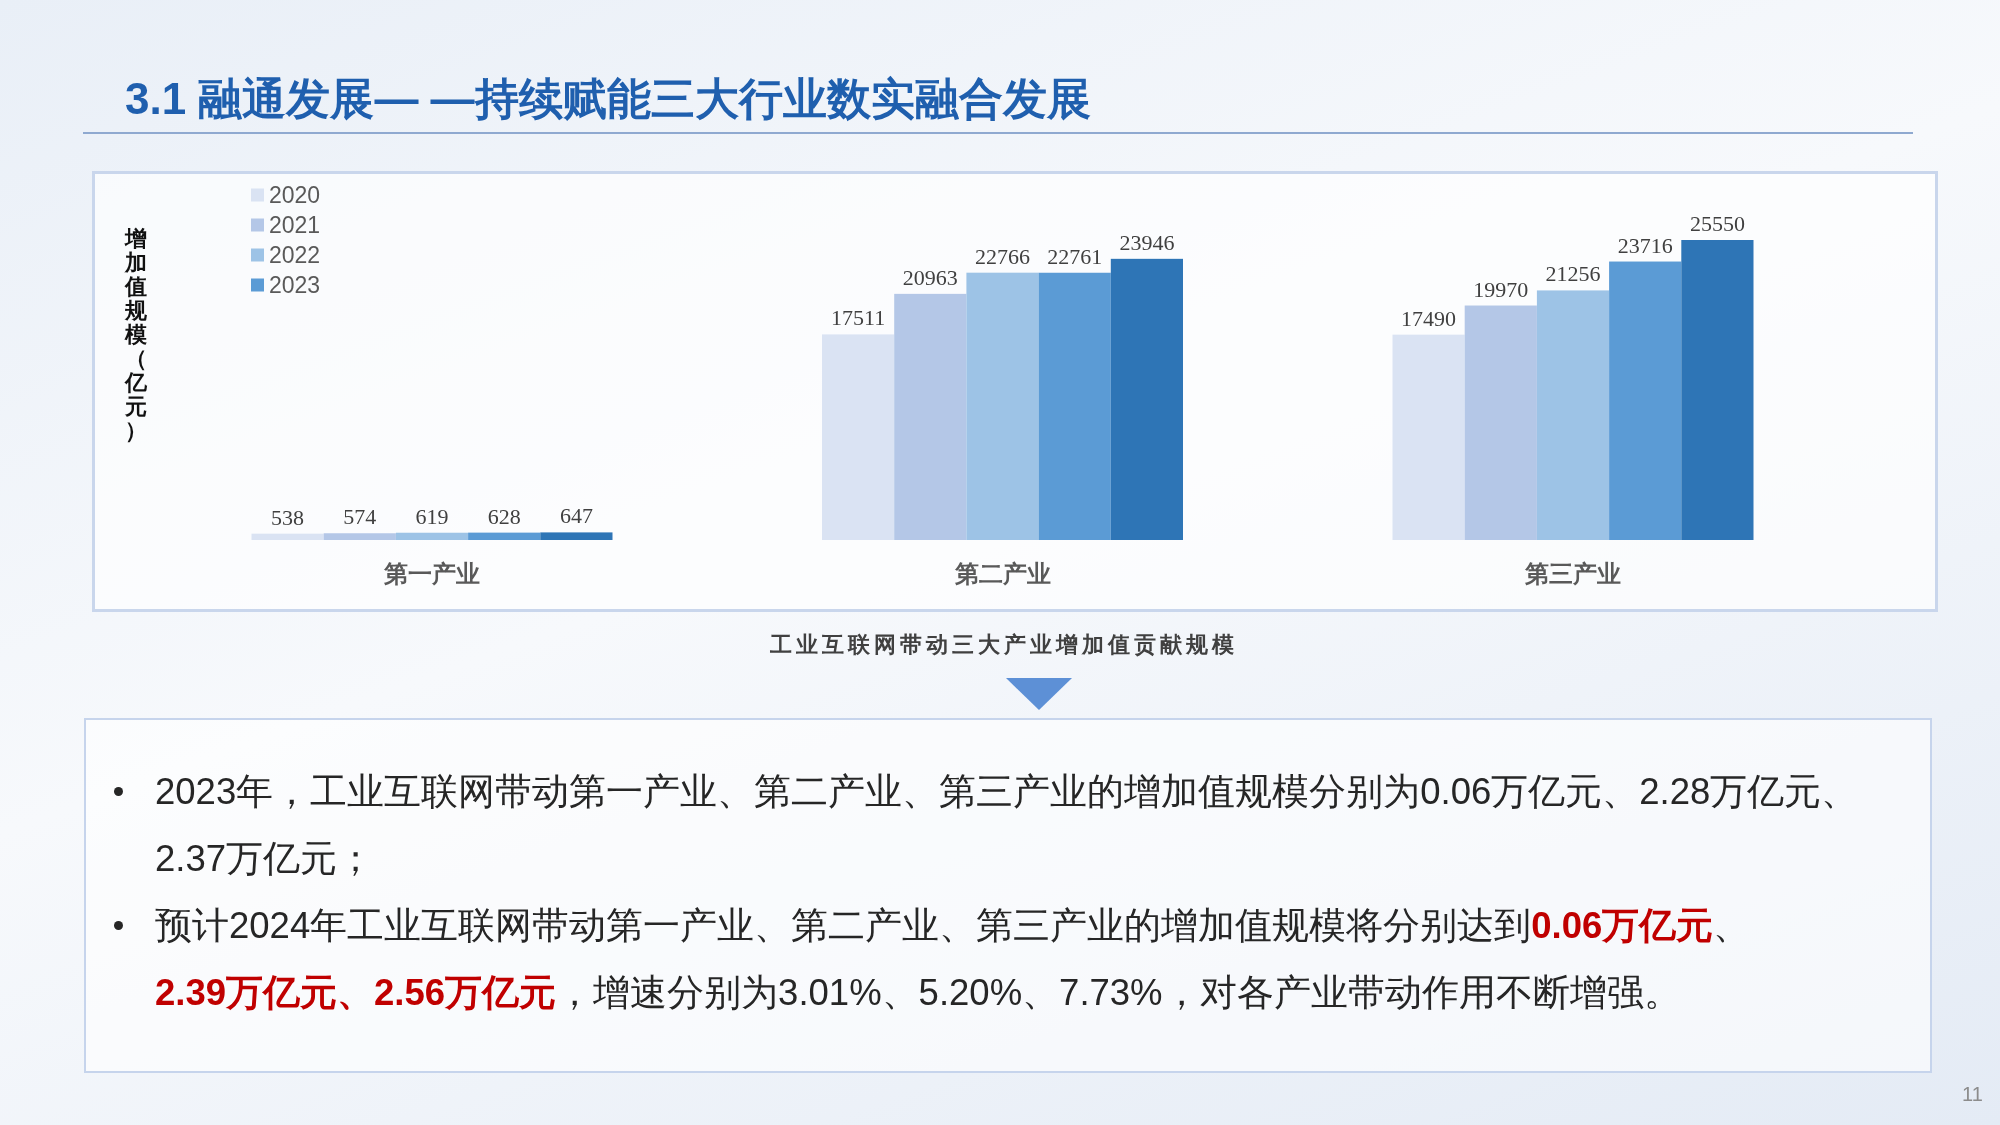 The width and height of the screenshot is (2000, 1125). Describe the element at coordinates (1573, 274) in the screenshot. I see `data-label: 21256` at that location.